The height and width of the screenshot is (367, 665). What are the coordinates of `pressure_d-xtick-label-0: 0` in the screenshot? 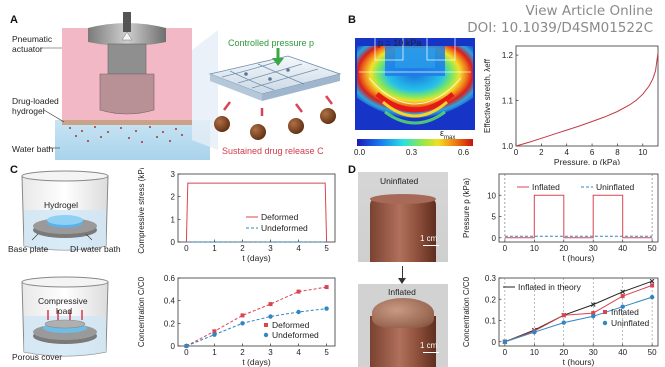 It's located at (505, 248).